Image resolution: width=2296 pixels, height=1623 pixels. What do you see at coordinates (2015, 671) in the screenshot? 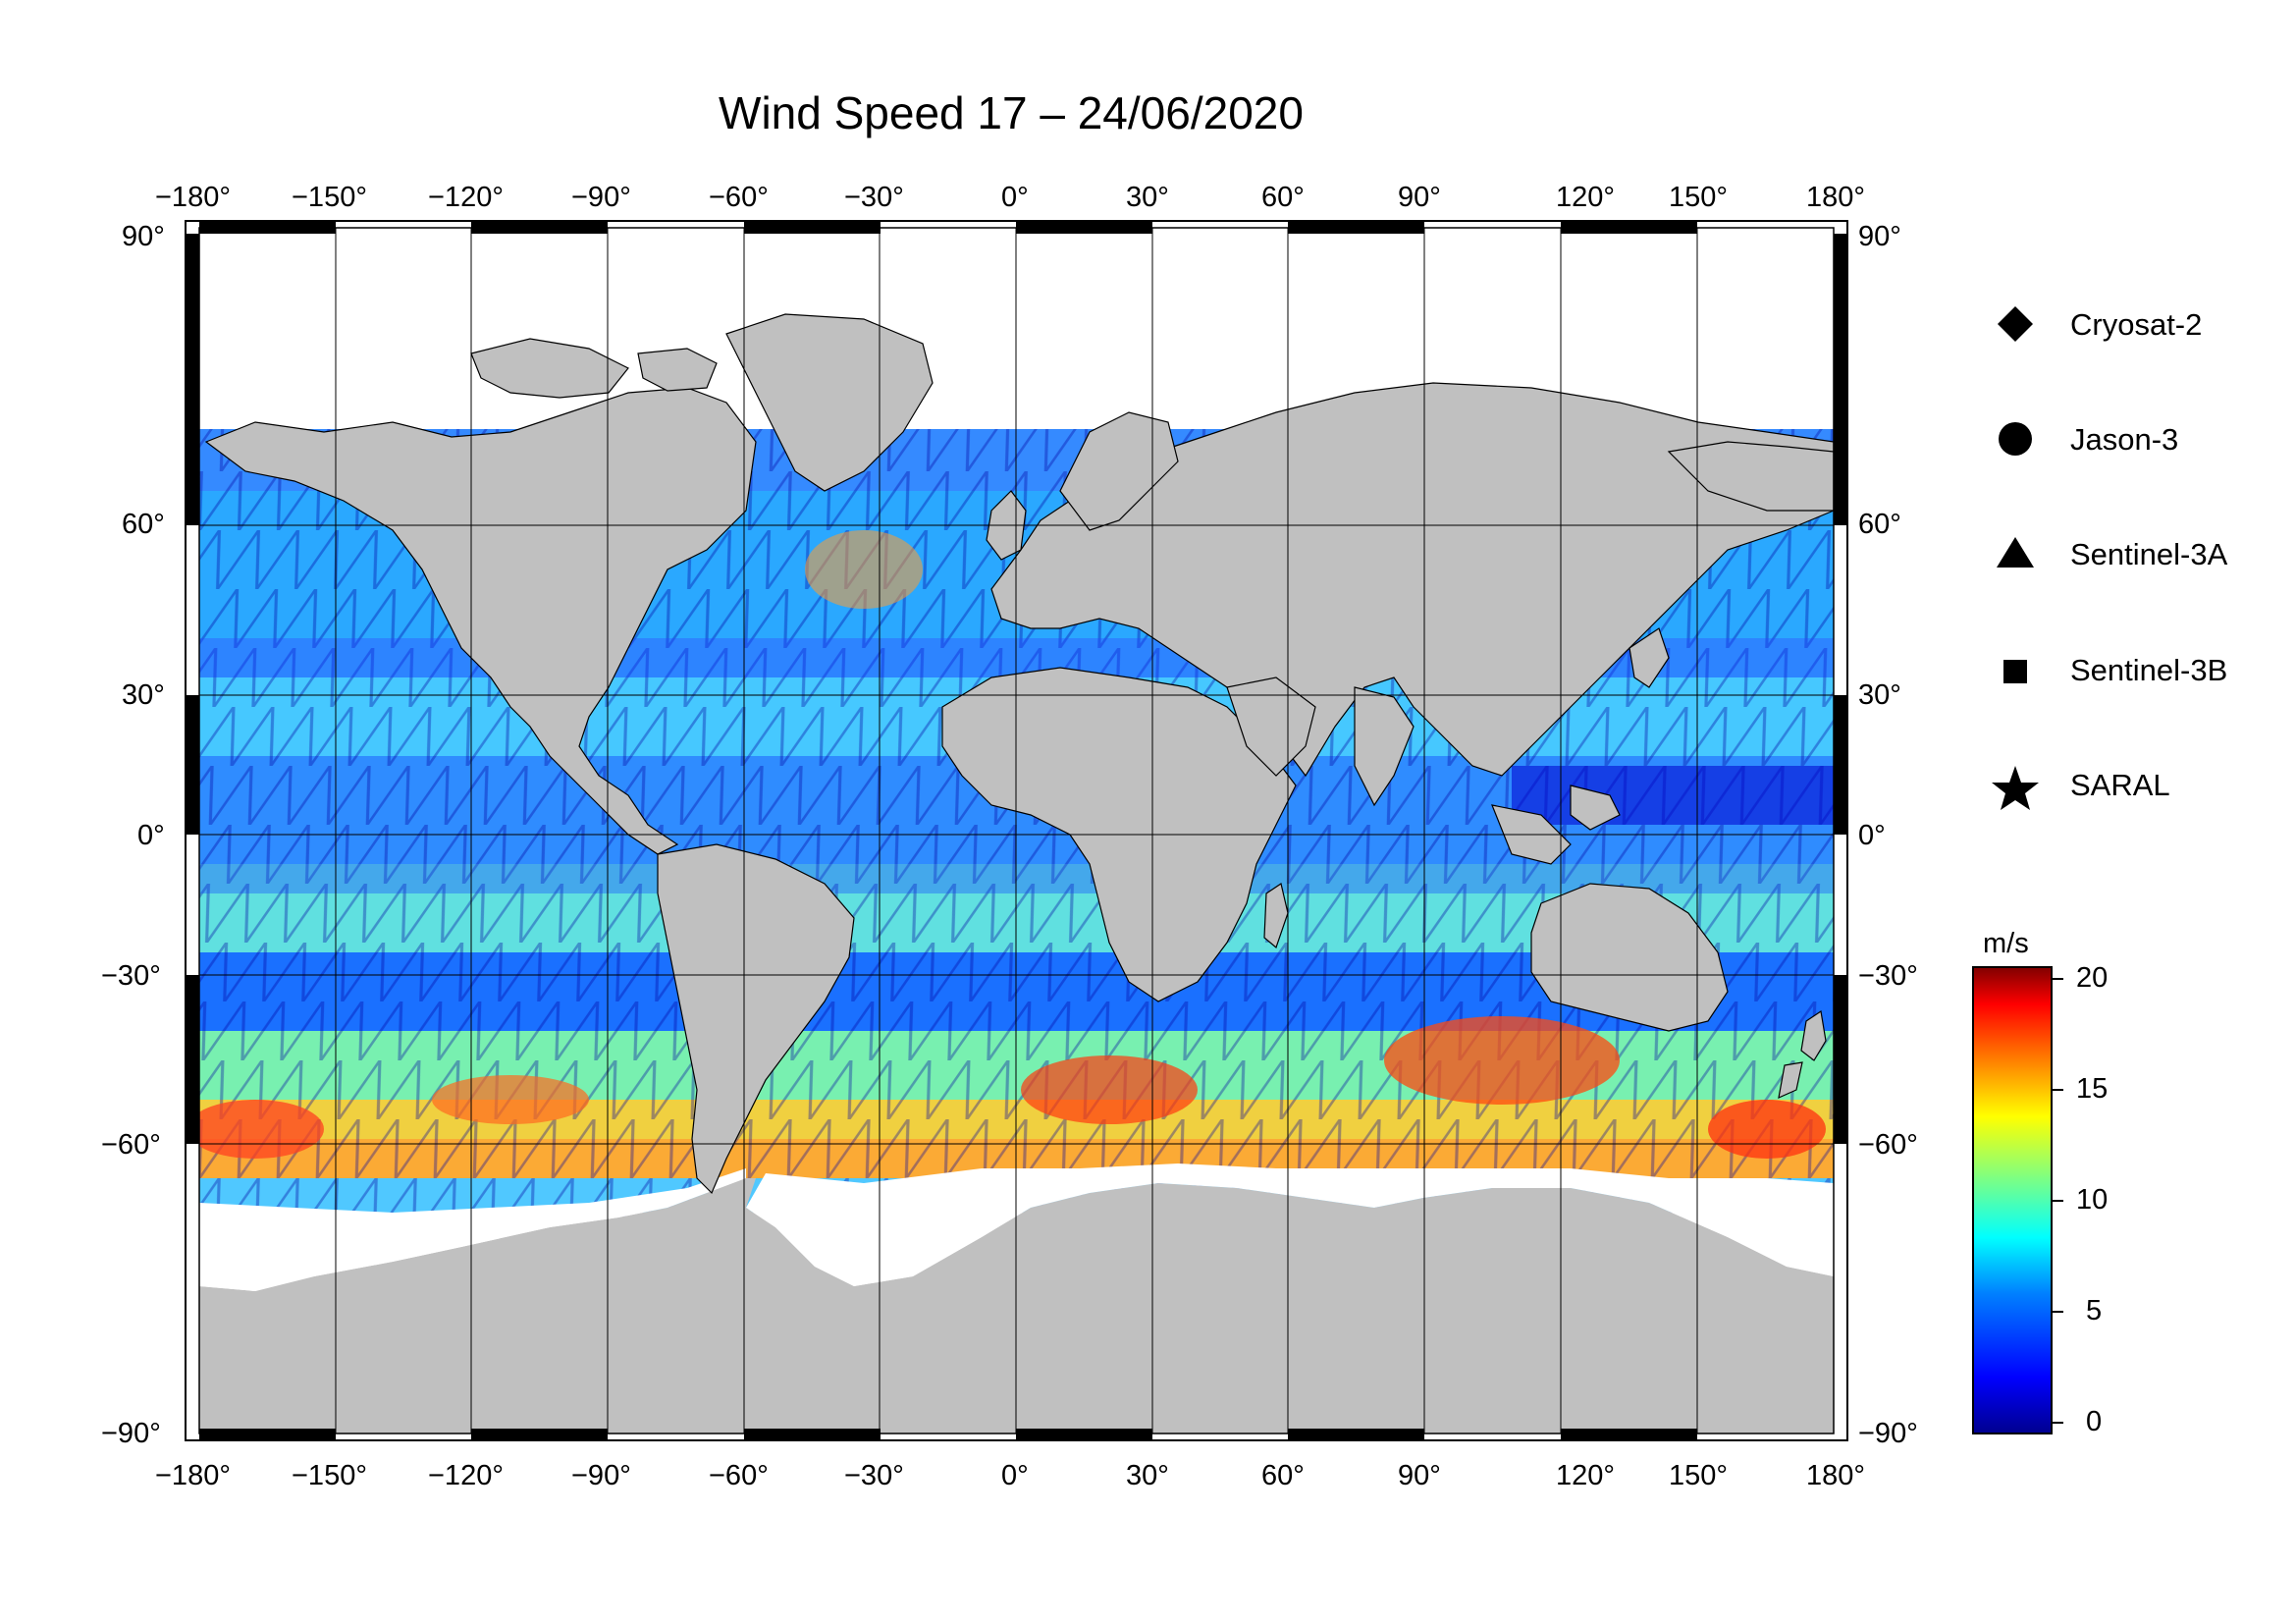
I see `square-icon` at bounding box center [2015, 671].